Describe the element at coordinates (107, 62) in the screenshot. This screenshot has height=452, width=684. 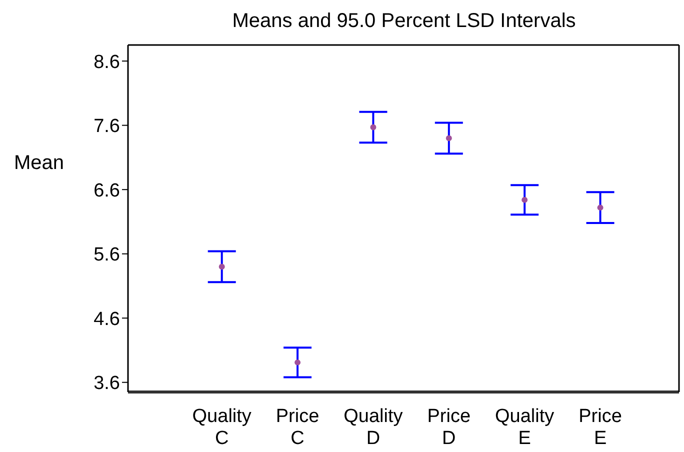
I see `y-tick-label: 8.6` at that location.